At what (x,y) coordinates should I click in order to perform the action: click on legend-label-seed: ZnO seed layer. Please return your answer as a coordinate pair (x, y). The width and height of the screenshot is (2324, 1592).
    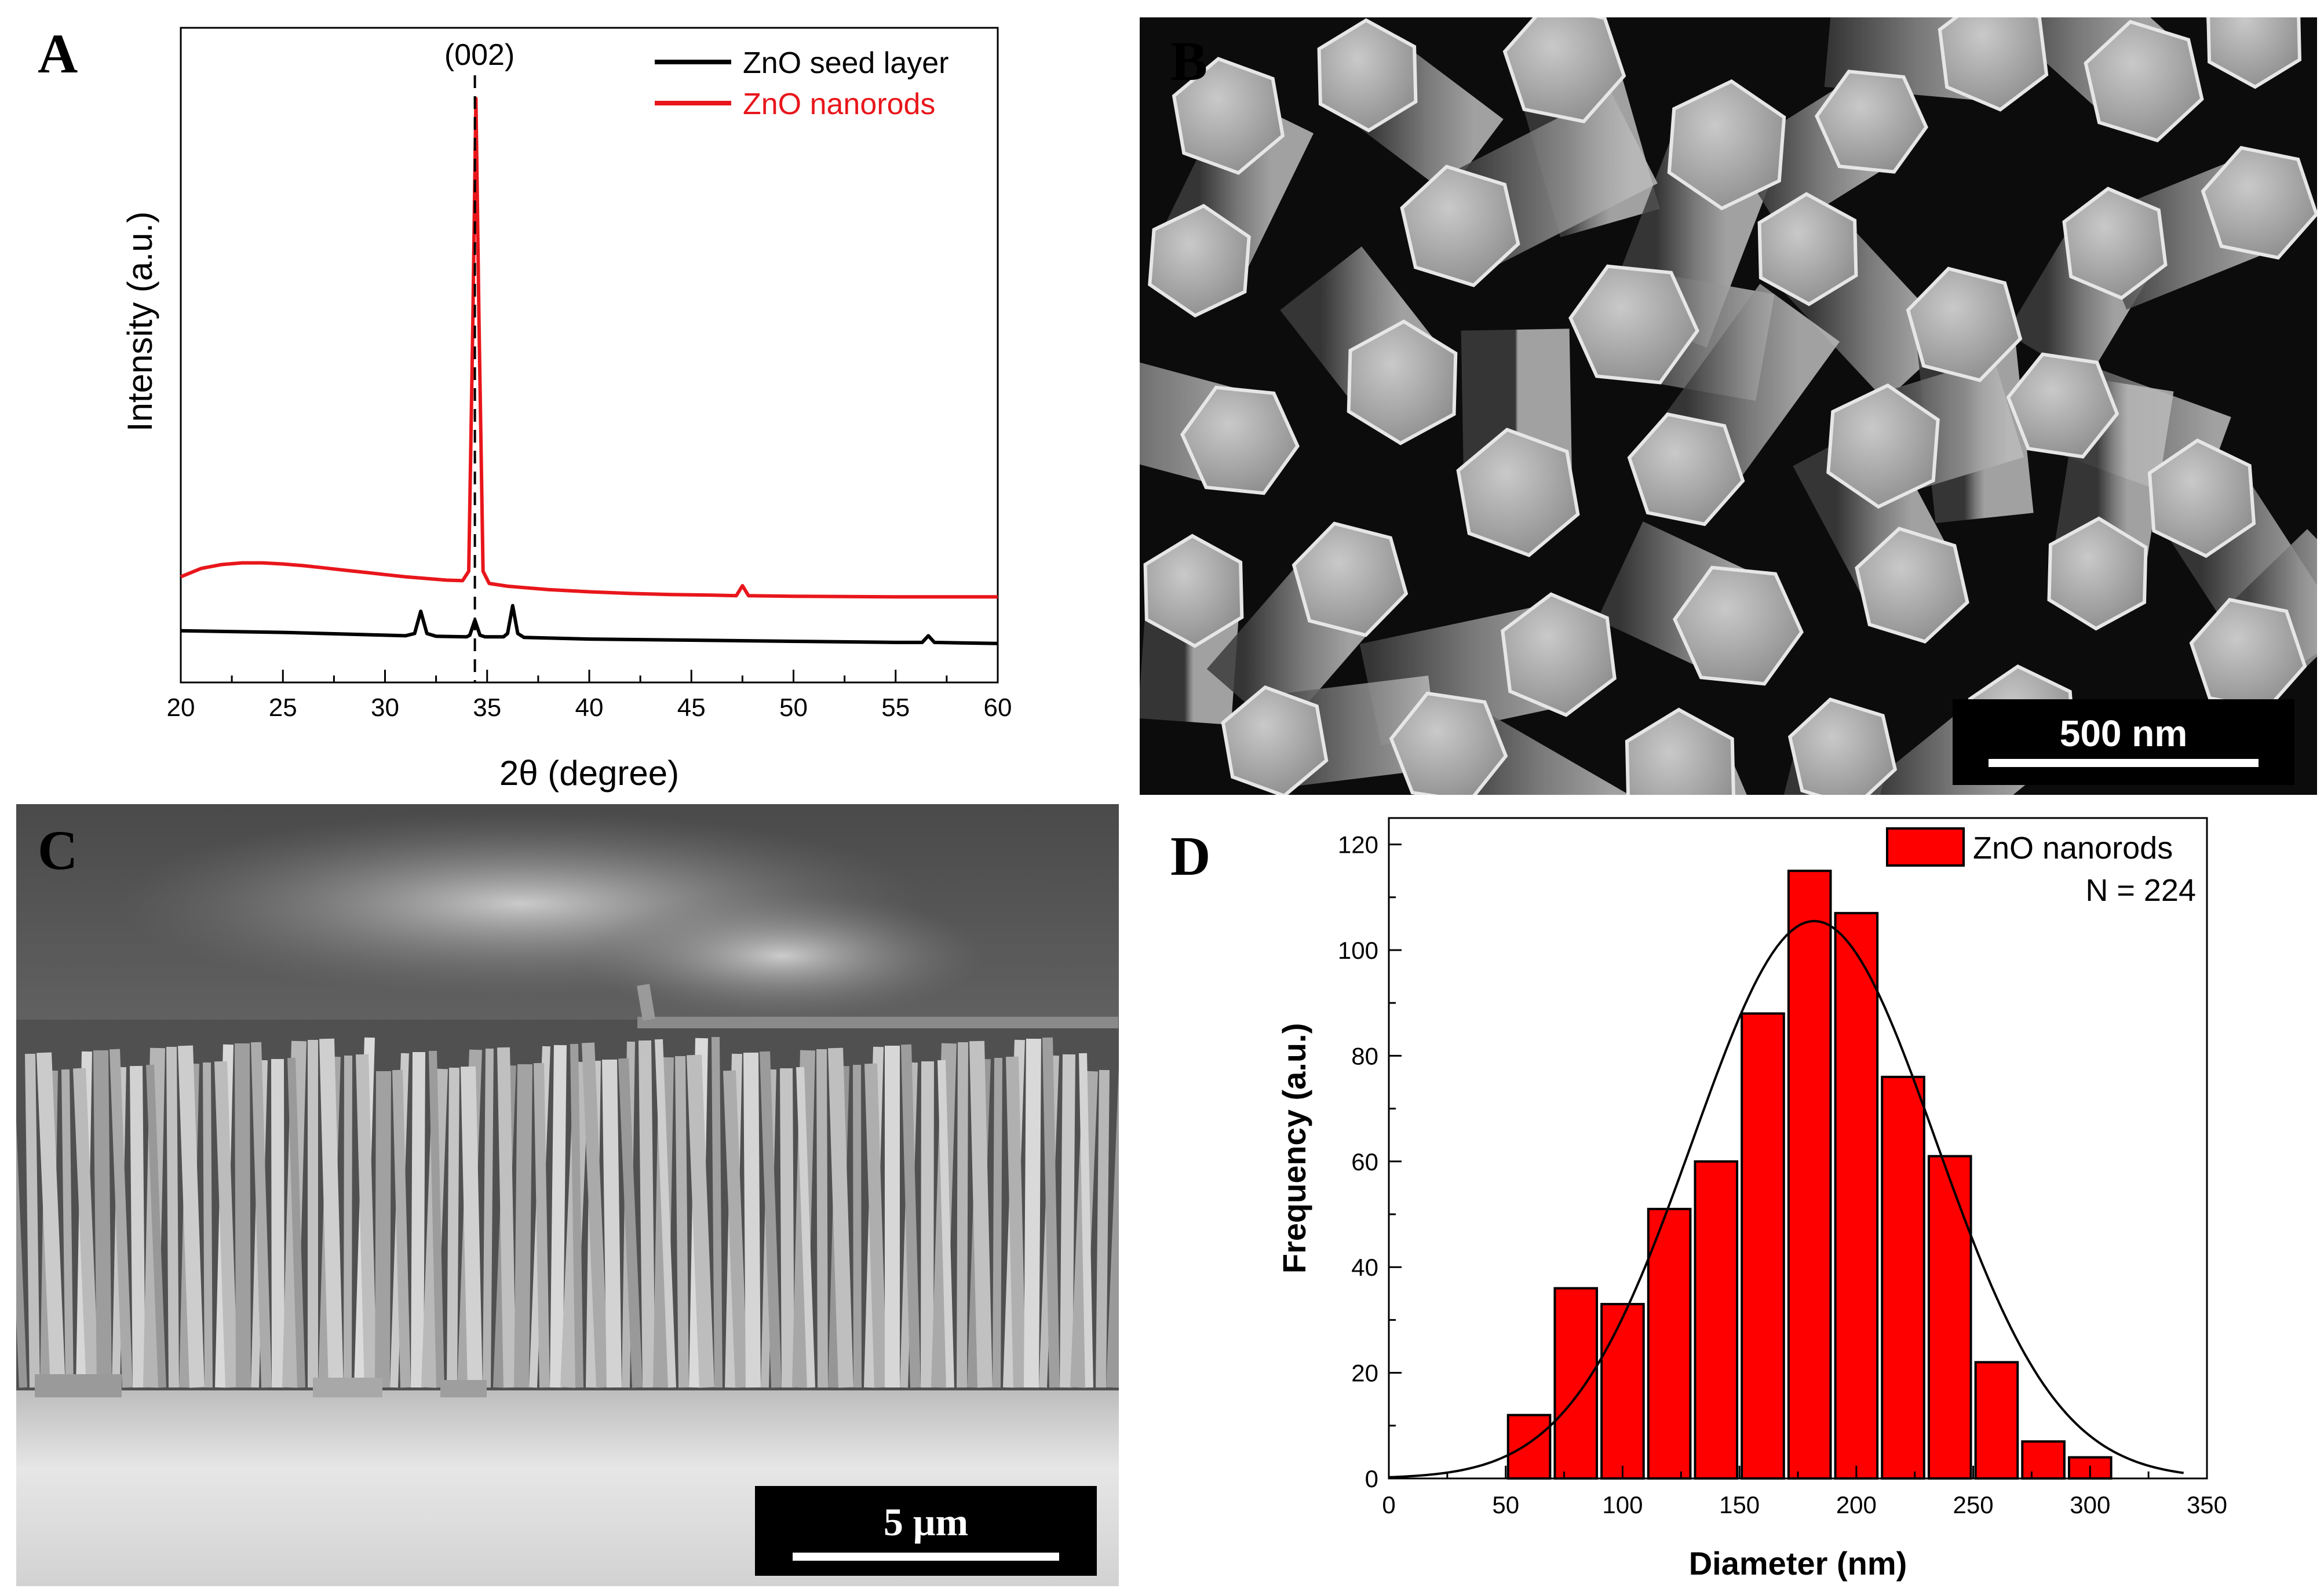
    Looking at the image, I should click on (846, 63).